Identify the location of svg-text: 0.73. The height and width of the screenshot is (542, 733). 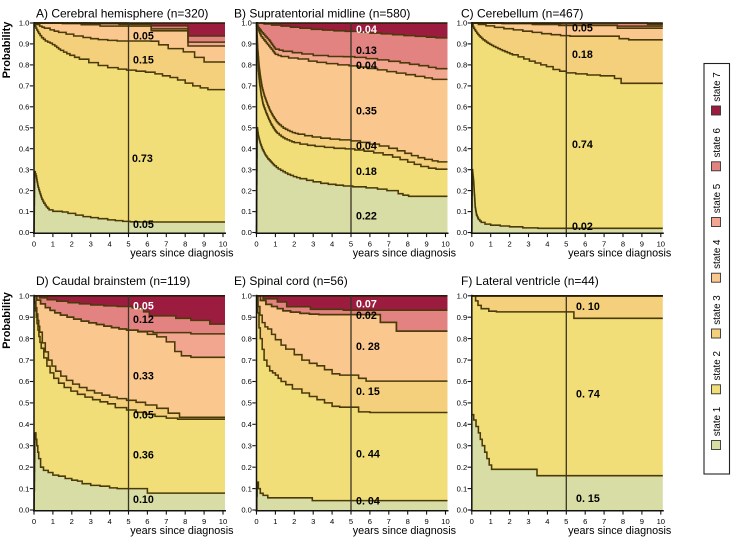
(142, 159).